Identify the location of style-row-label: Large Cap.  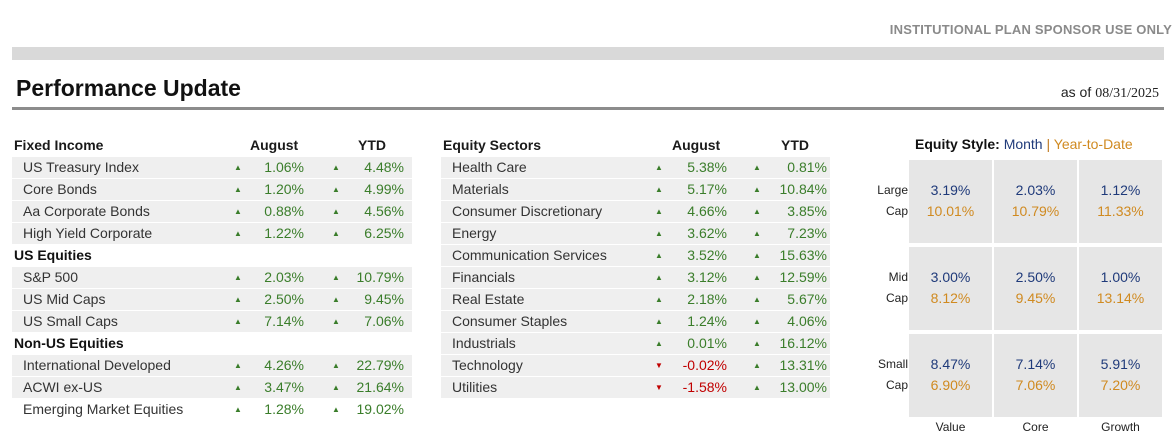
(888, 201).